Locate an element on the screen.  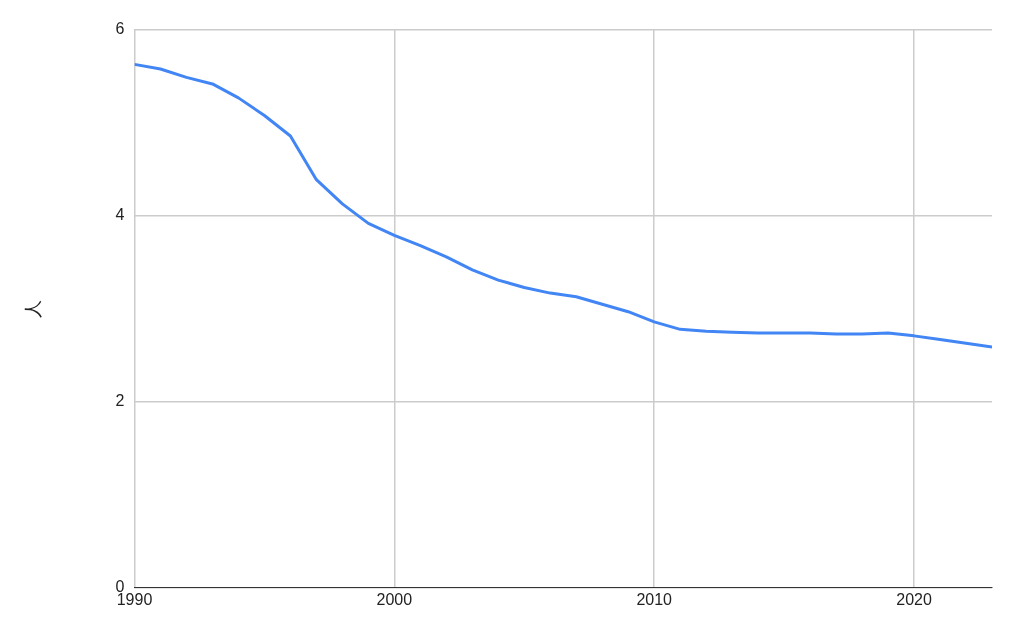
x-tick-label: 2010 is located at coordinates (654, 599).